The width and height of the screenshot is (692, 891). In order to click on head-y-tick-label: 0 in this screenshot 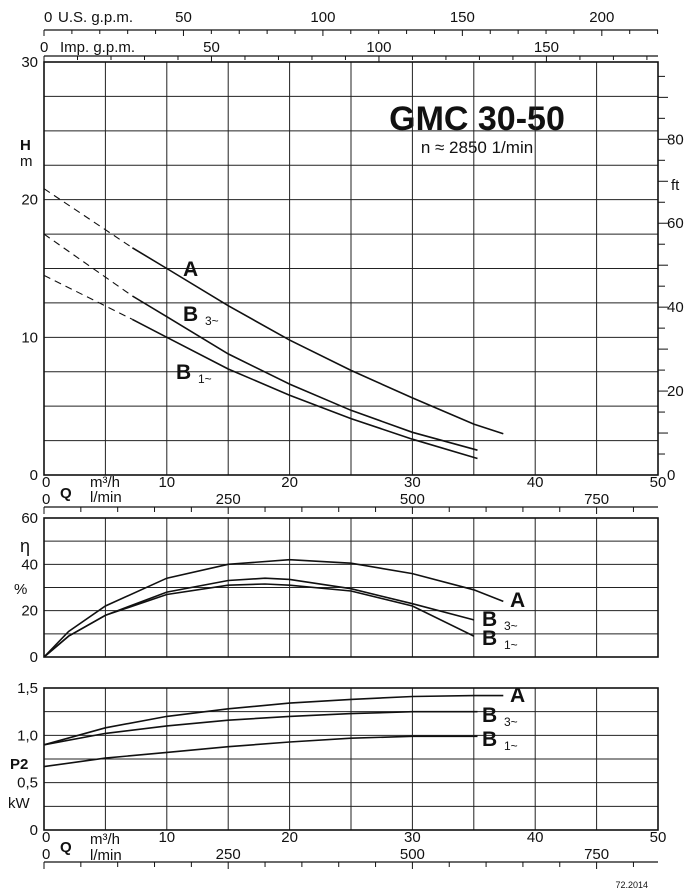, I will do `click(34, 475)`.